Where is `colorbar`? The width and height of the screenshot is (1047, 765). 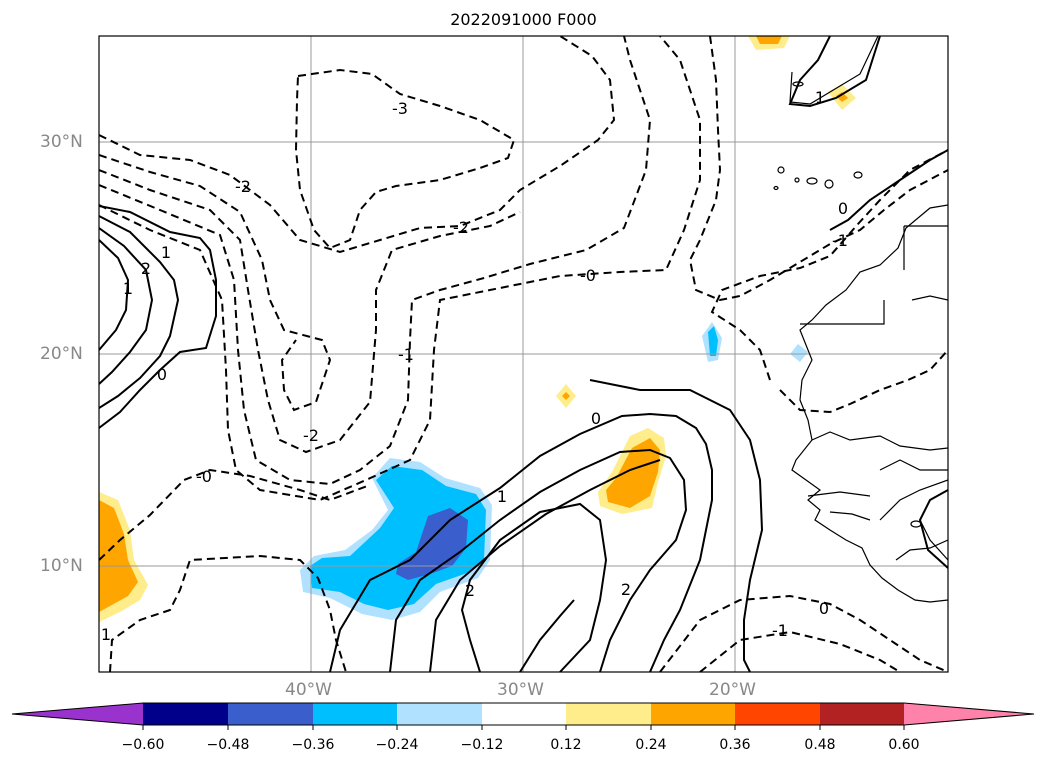
colorbar is located at coordinates (523, 716).